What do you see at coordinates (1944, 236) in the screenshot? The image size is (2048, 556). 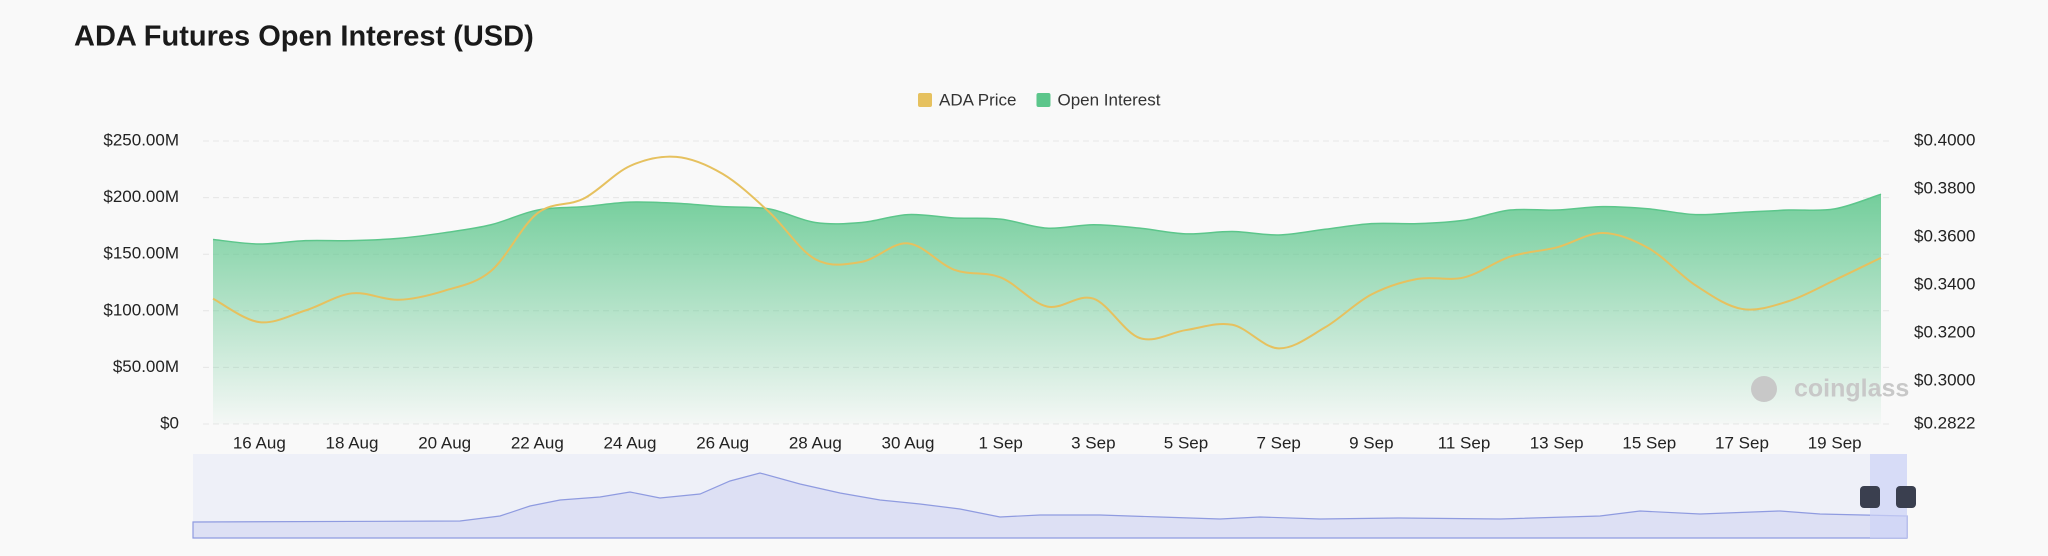 I see `y2-tick-label: $0.3600` at bounding box center [1944, 236].